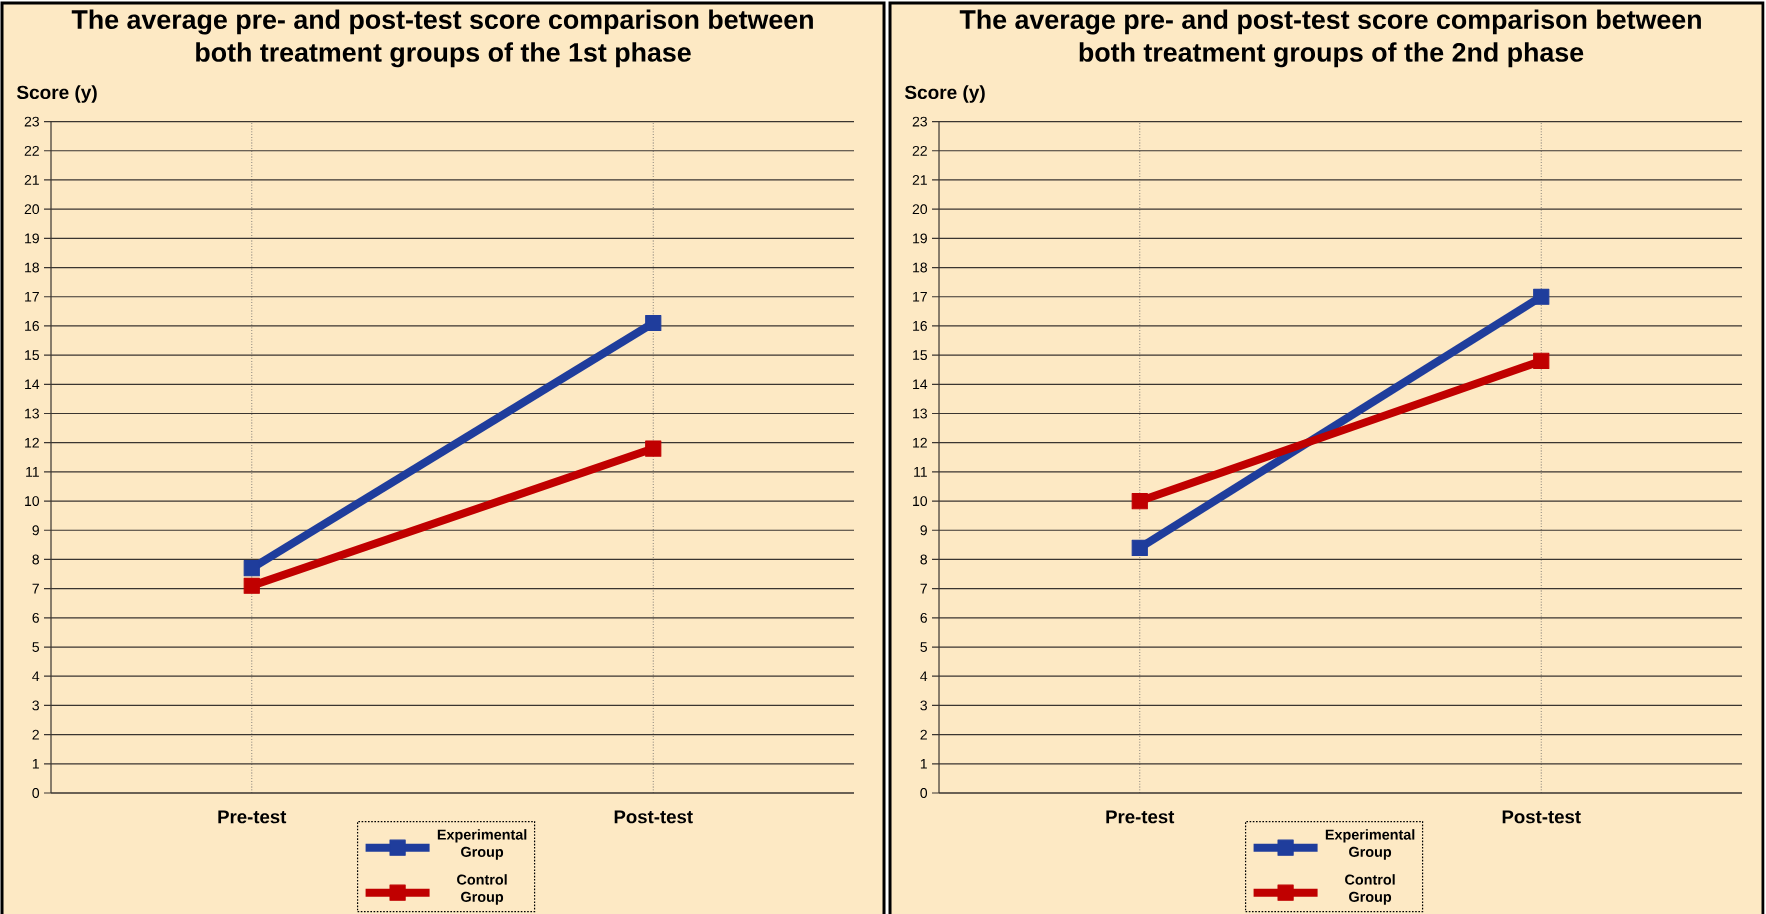  I want to click on chart-title: The average pre- and post-test score comparison between both treatment groups of the 1st phase, so click(442, 38).